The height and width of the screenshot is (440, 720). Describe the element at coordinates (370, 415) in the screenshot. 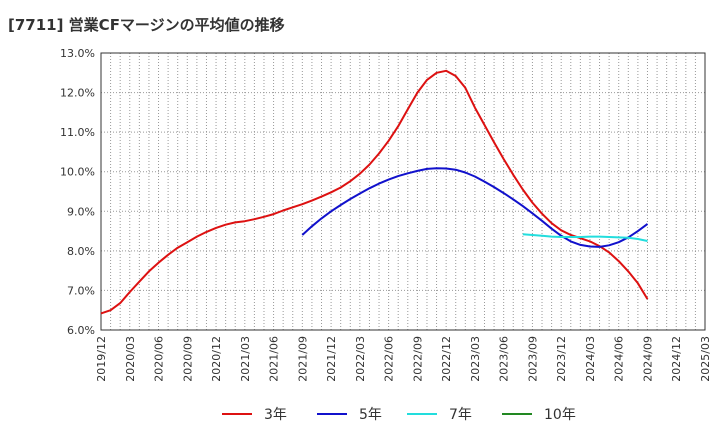

I see `legend-label-5年: 5年` at that location.